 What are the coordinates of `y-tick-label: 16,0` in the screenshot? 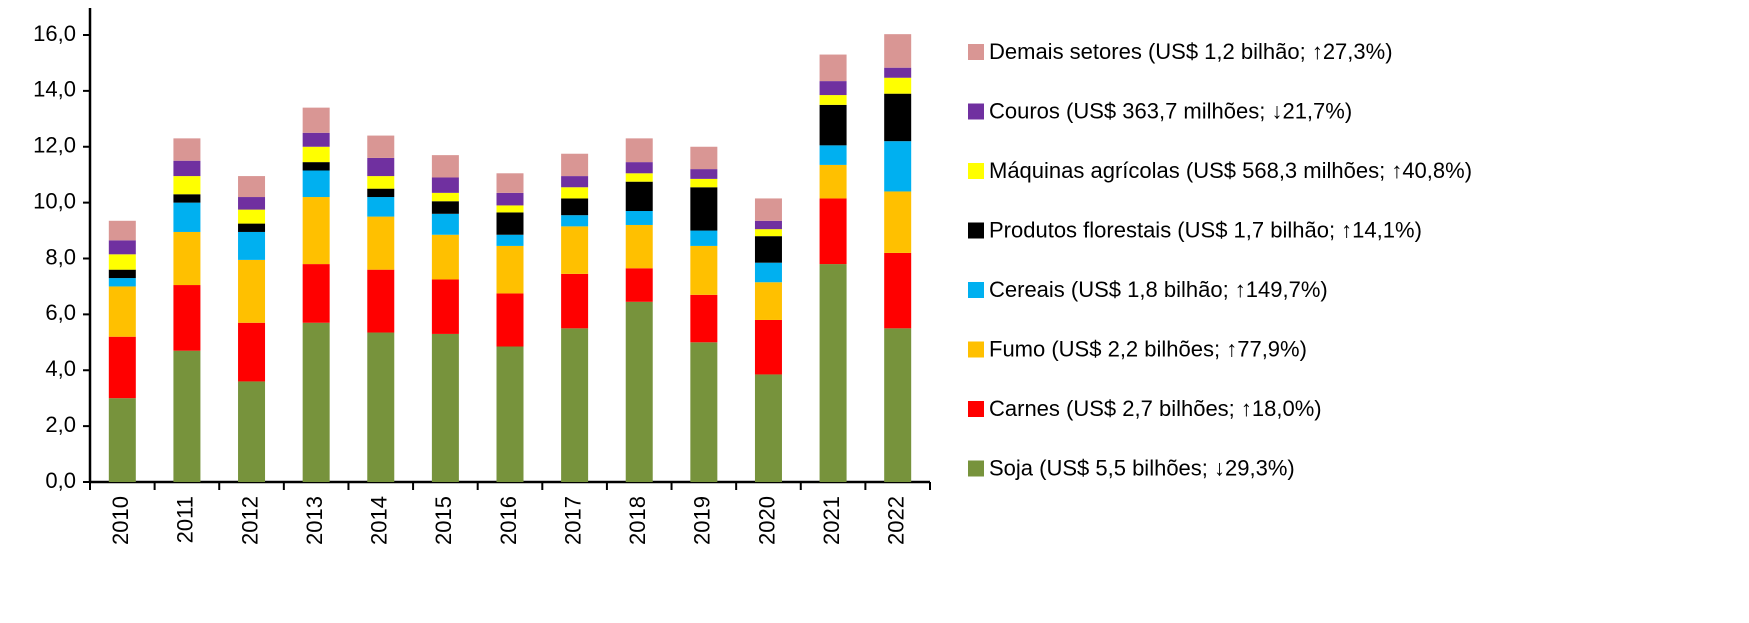 It's located at (54, 33).